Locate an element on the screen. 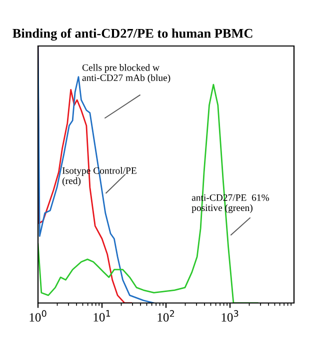  x-tick-label: 10$^{2}$ is located at coordinates (166, 316).